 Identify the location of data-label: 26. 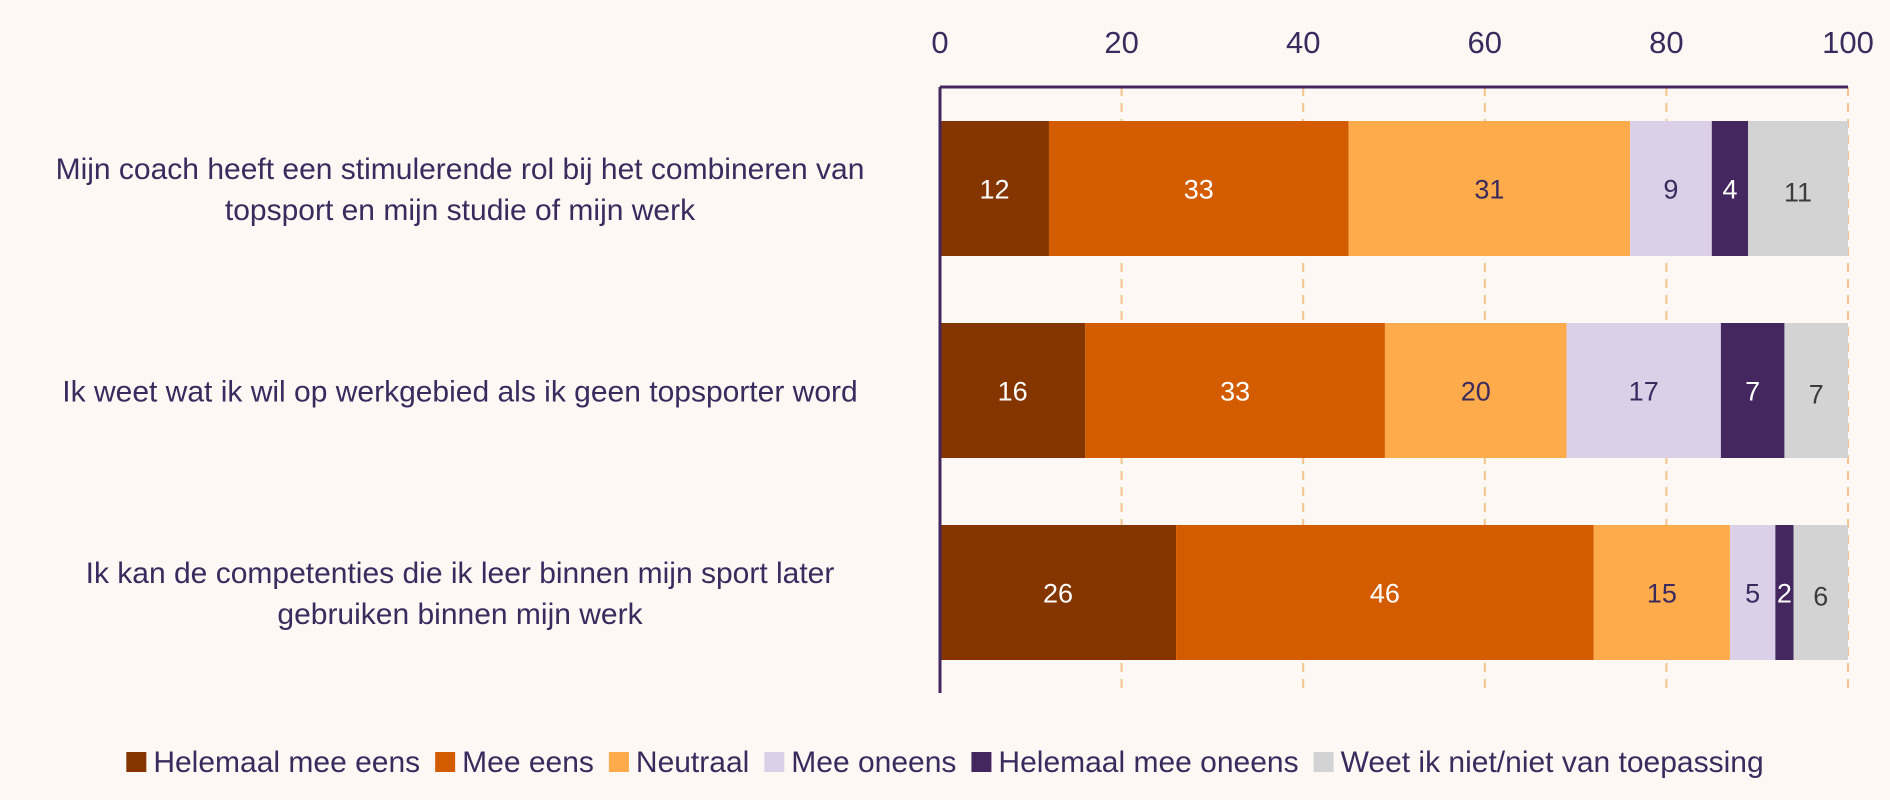
(1058, 594).